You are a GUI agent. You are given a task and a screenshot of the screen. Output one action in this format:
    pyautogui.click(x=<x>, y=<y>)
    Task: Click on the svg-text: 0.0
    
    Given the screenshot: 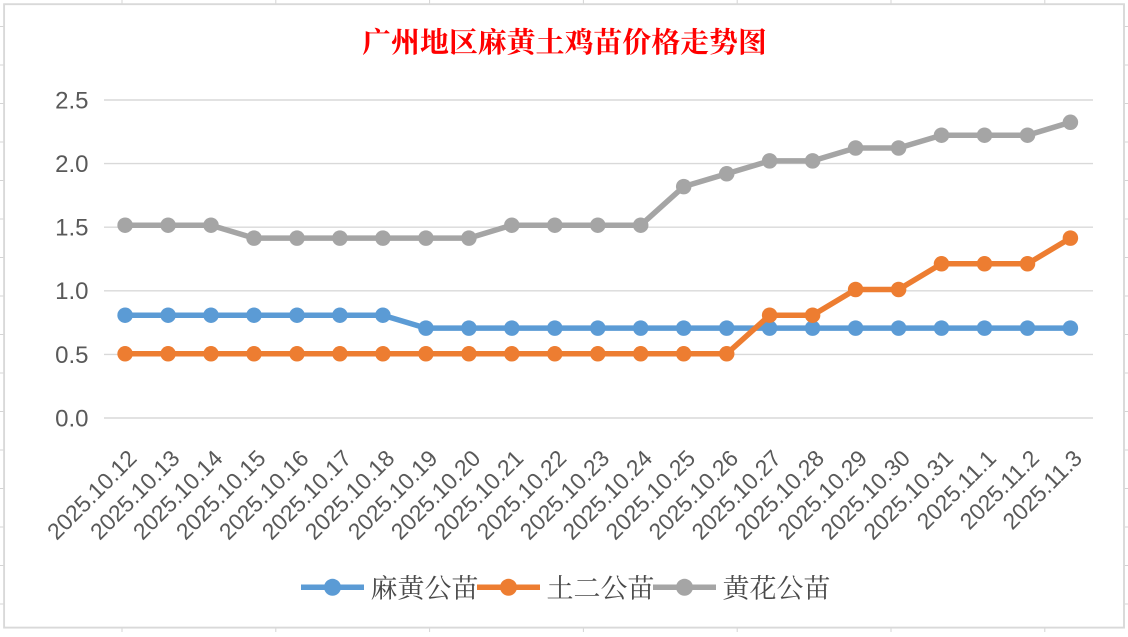 What is the action you would take?
    pyautogui.click(x=71, y=418)
    